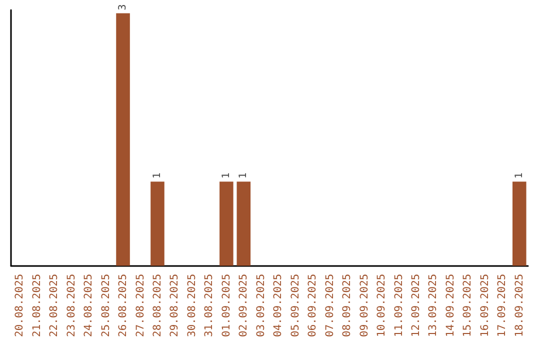 The height and width of the screenshot is (340, 540). What do you see at coordinates (244, 306) in the screenshot?
I see `x-tick-label: 02.09.2025` at bounding box center [244, 306].